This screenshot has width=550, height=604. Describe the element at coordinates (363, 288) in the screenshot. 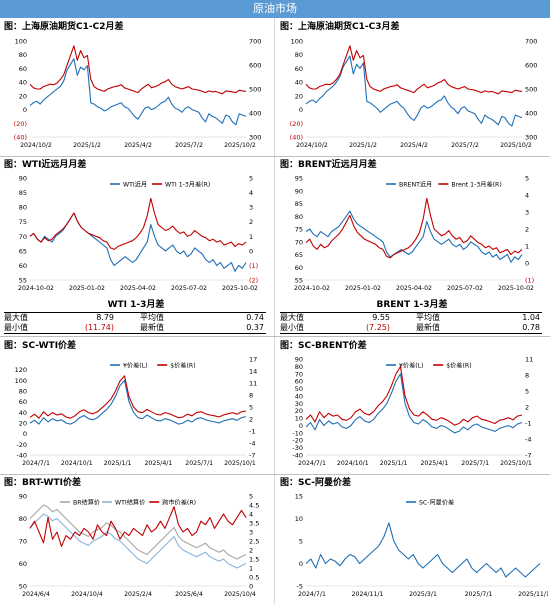

I see `chart-c4-xtick: 2025-01-02` at that location.